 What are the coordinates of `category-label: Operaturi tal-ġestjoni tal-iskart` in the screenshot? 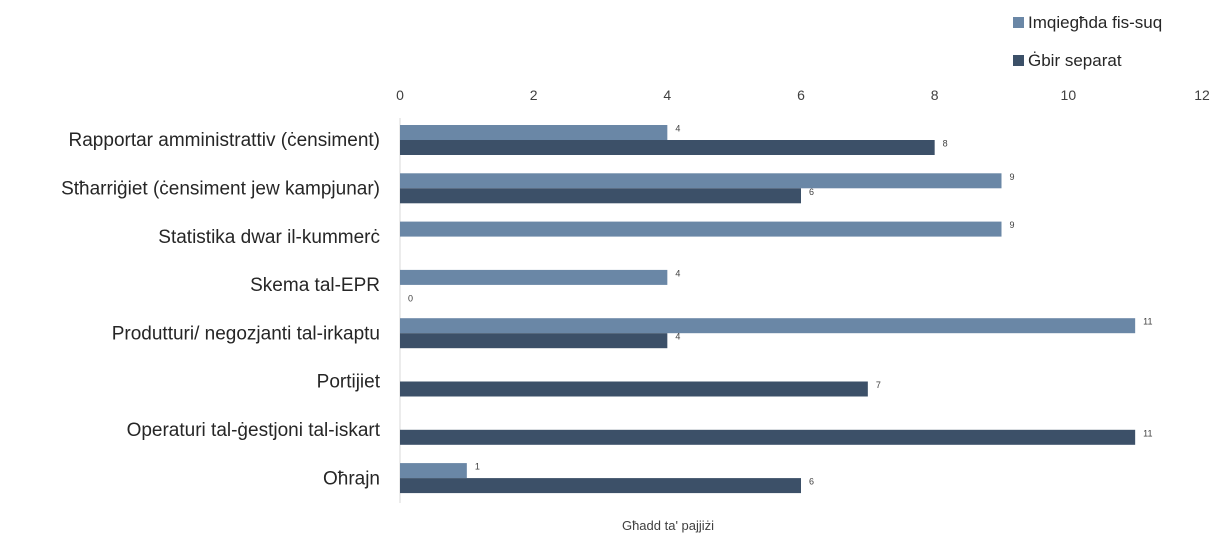 It's located at (254, 430).